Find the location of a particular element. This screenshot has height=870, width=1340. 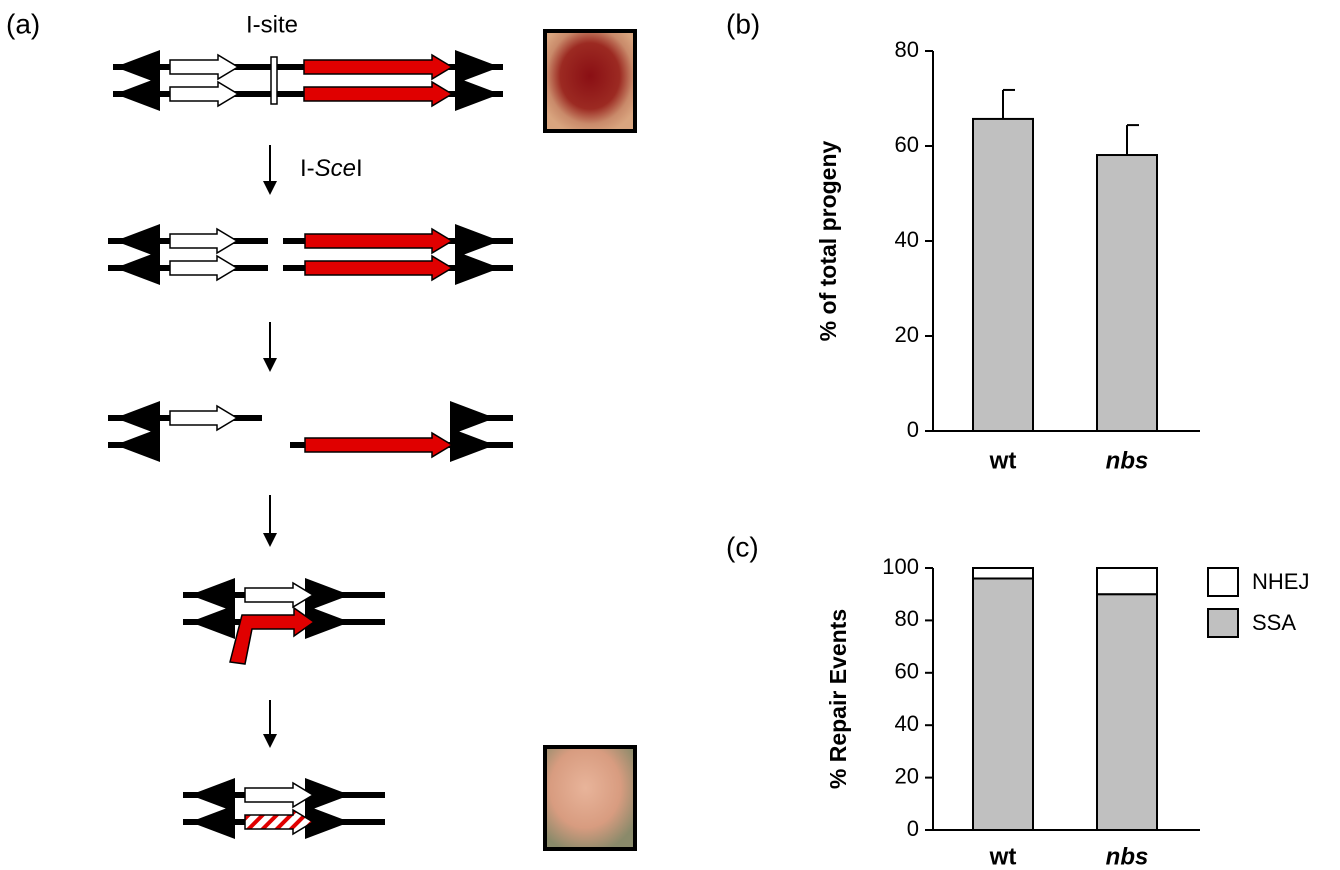

site-label: I-site is located at coordinates (272, 24).